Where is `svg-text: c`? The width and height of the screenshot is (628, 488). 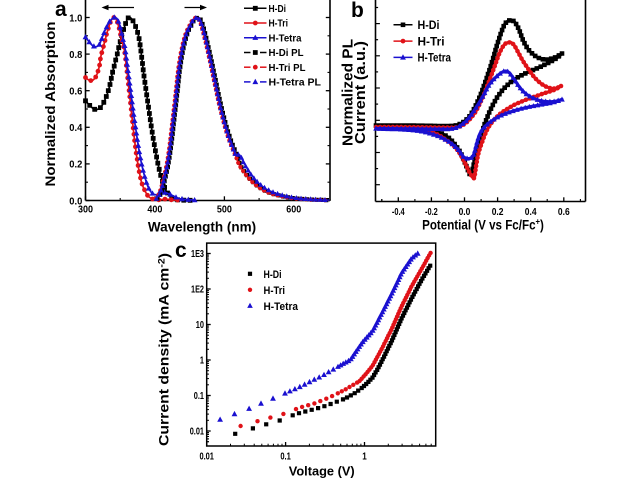
svg-text: c is located at coordinates (181, 250).